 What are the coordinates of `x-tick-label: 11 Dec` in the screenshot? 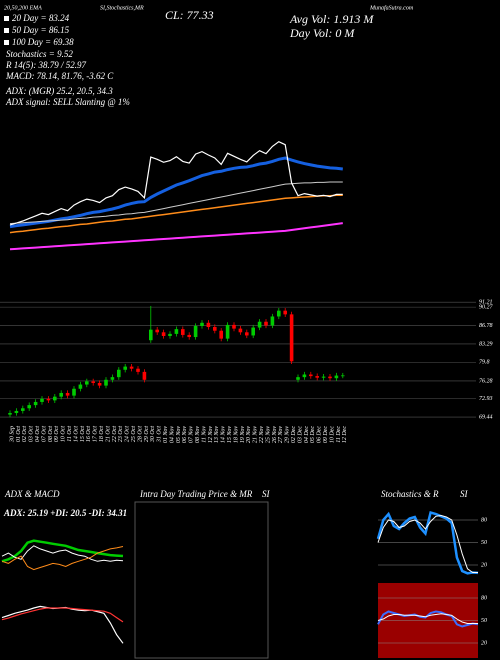 It's located at (339, 434).